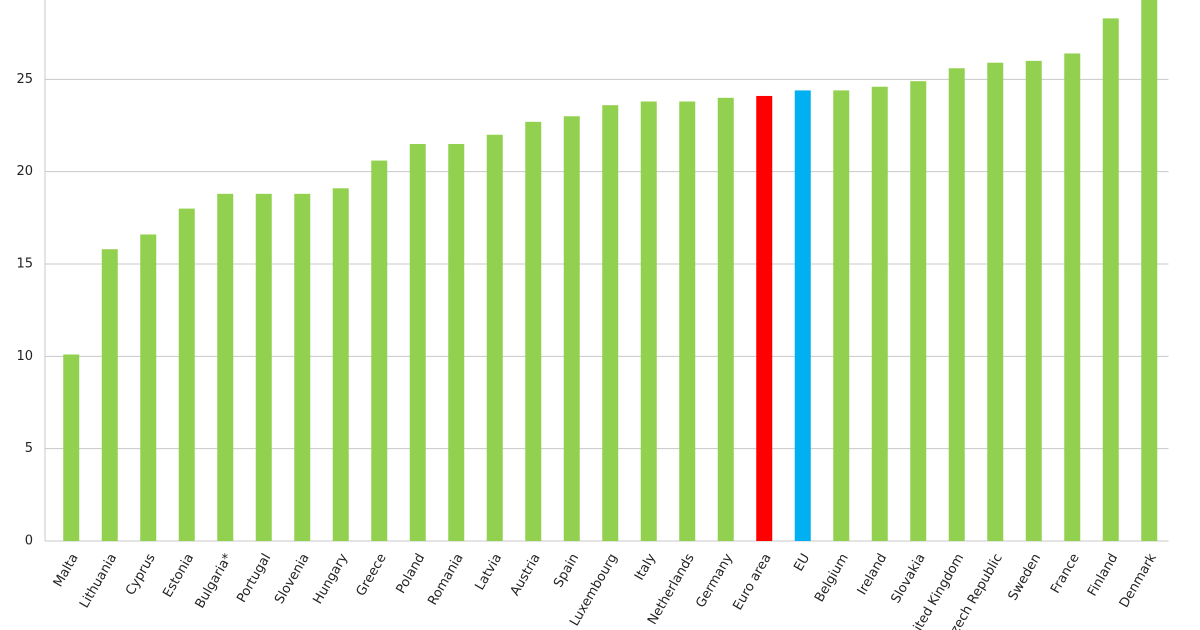  What do you see at coordinates (908, 578) in the screenshot?
I see `x-tick-label: Slovakia` at bounding box center [908, 578].